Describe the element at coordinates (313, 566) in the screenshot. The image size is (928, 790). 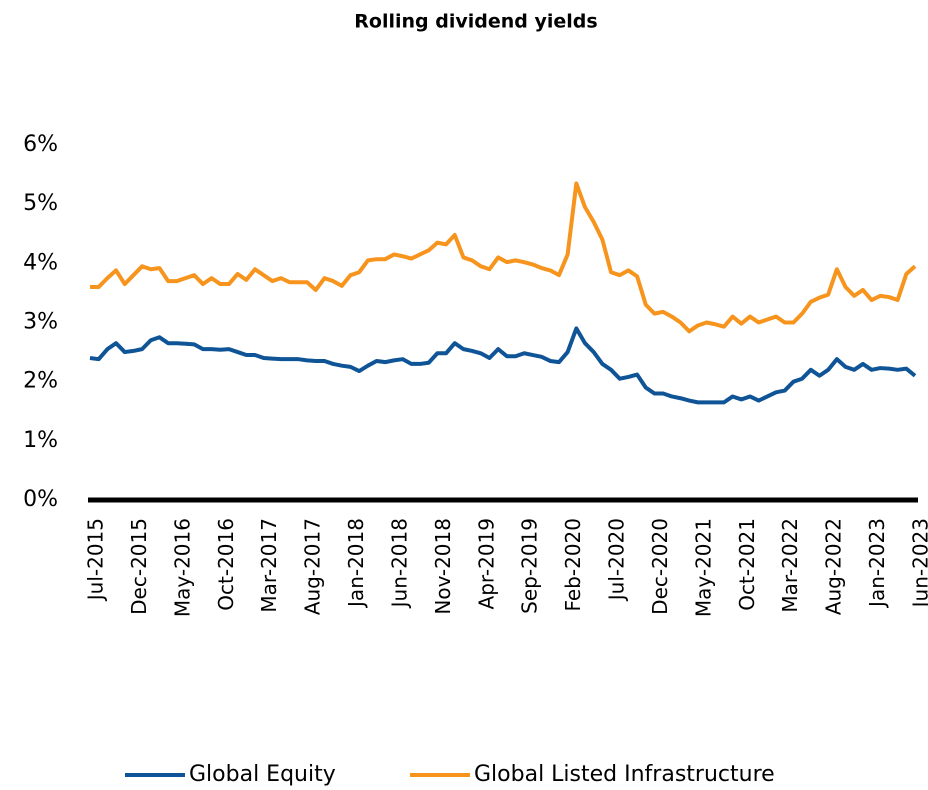
I see `x-tick-label: Aug-2017` at that location.